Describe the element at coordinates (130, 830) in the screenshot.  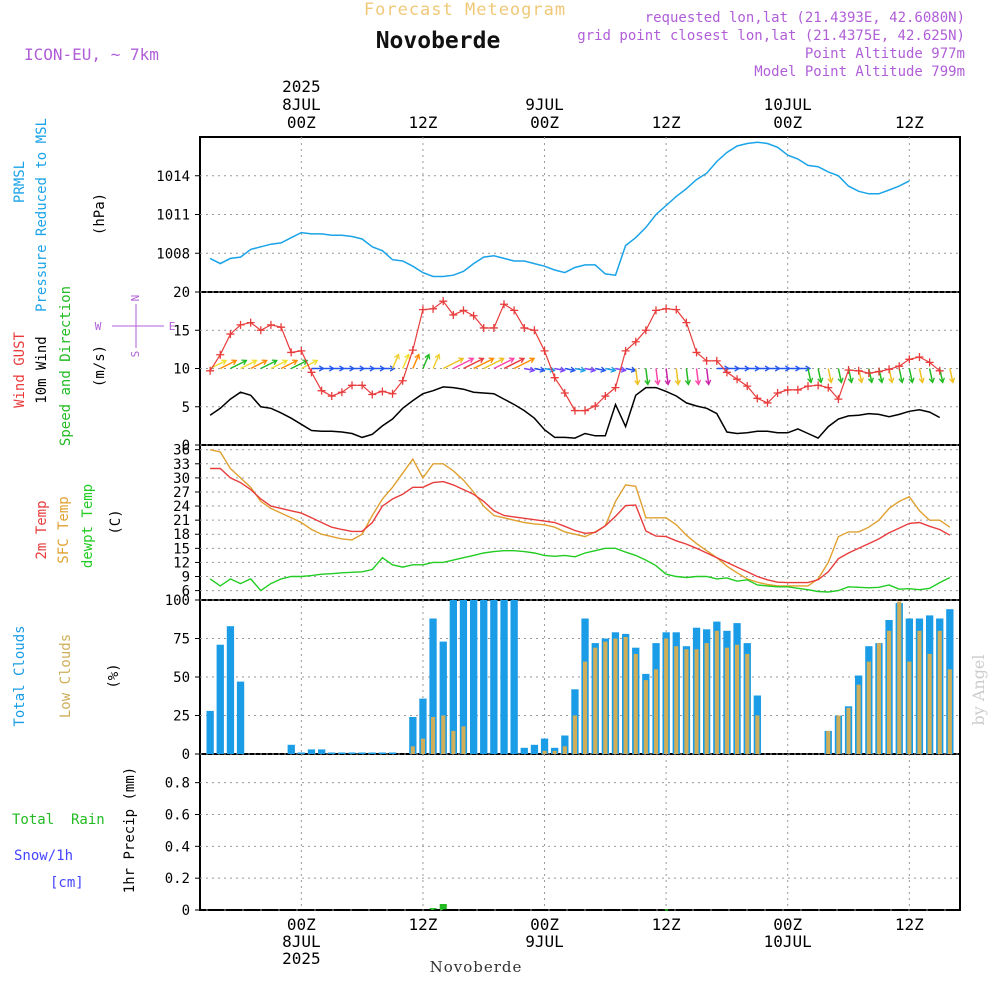
I see `precip-unit: 1hr Precip (mm)` at that location.